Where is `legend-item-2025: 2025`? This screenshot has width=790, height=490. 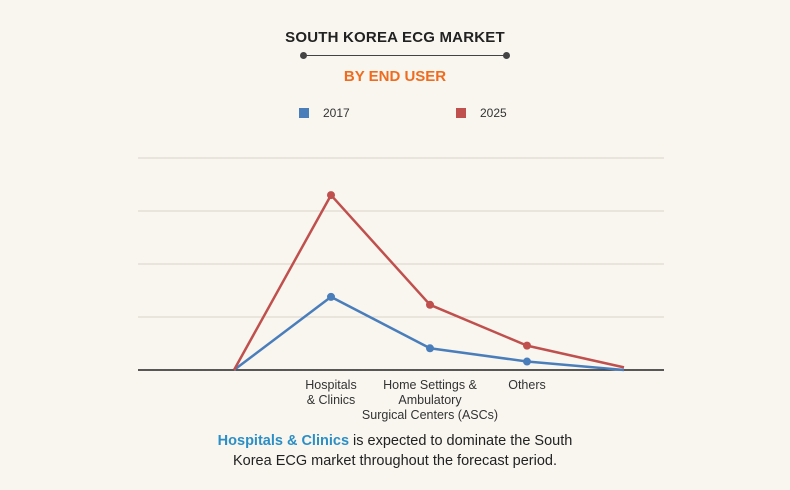 legend-item-2025: 2025 is located at coordinates (481, 113).